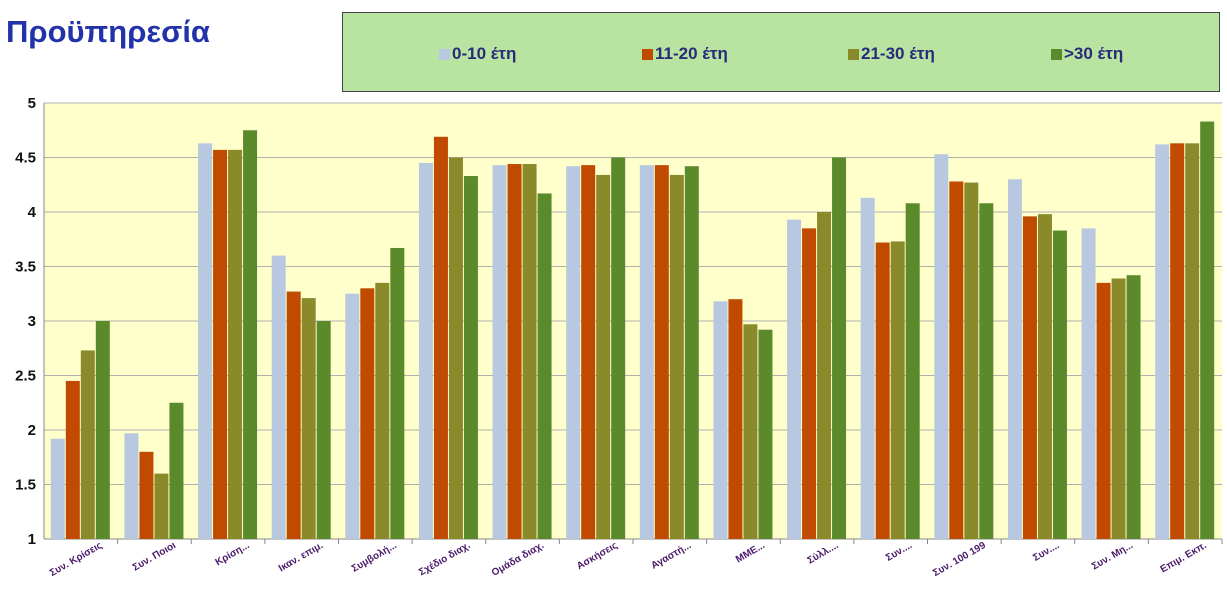 The width and height of the screenshot is (1227, 612). I want to click on legend-label-2: 21-30 έτη, so click(898, 53).